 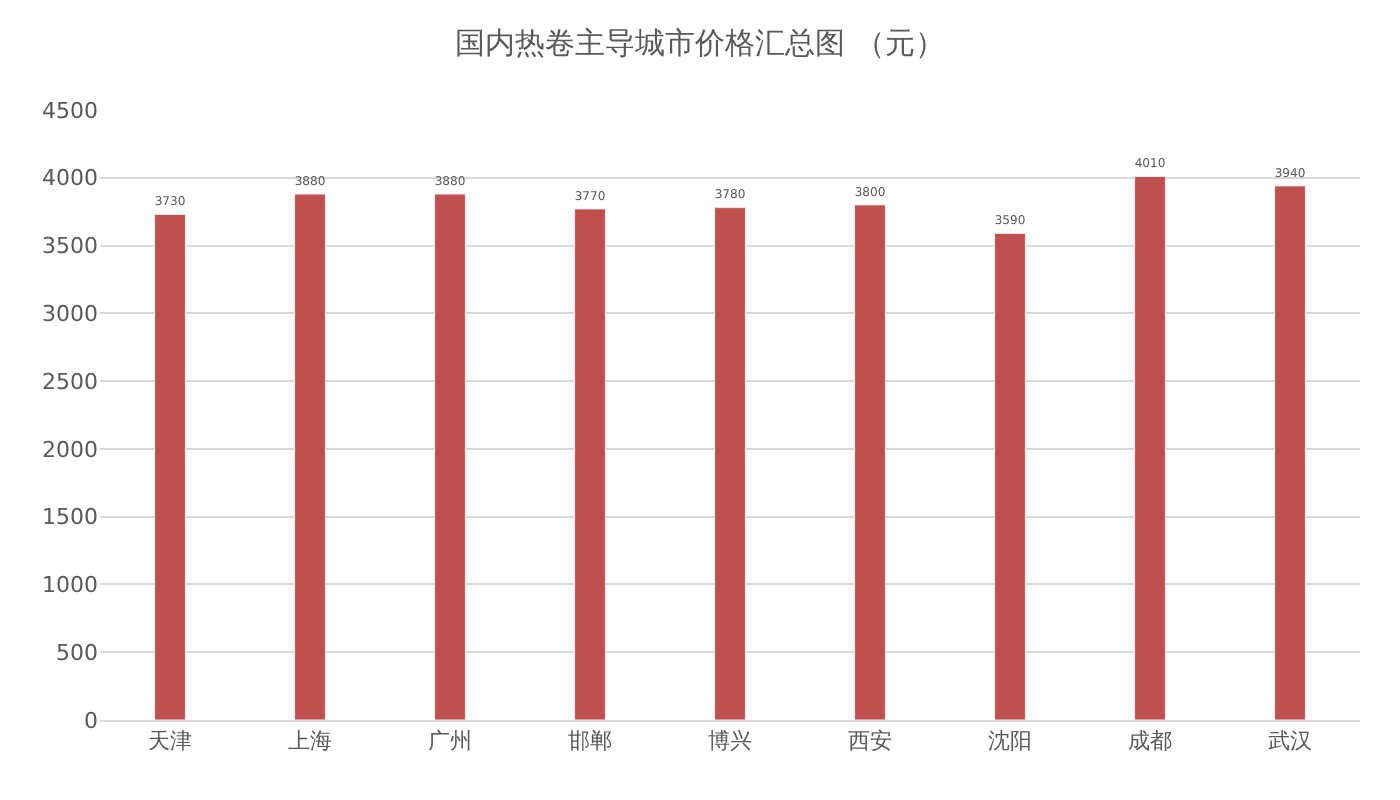 What do you see at coordinates (1010, 741) in the screenshot?
I see `x-tick-label: 沈阳` at bounding box center [1010, 741].